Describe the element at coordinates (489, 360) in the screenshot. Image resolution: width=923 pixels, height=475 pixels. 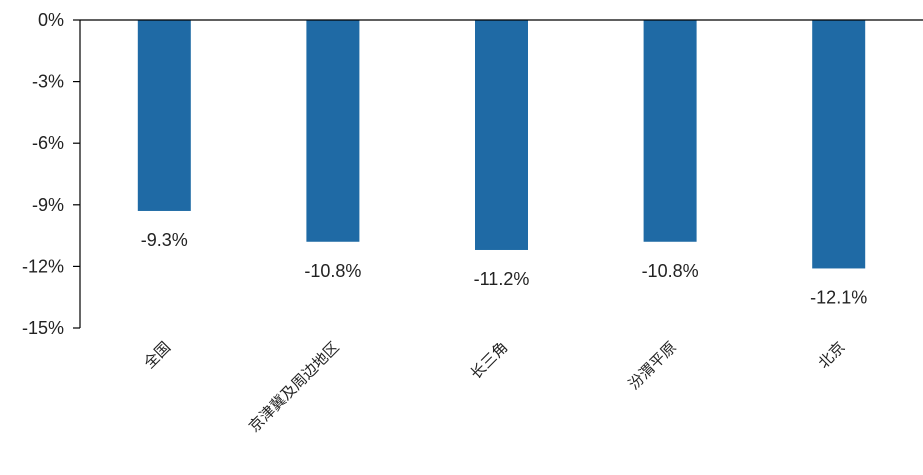
I see `category-label: 长三角` at that location.